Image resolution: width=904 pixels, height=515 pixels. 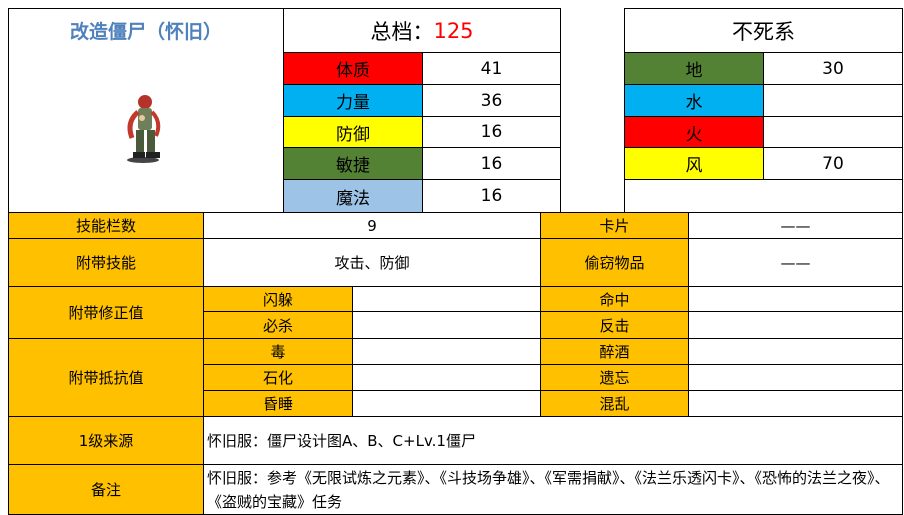 I want to click on sub-label: 命中, so click(x=614, y=299).